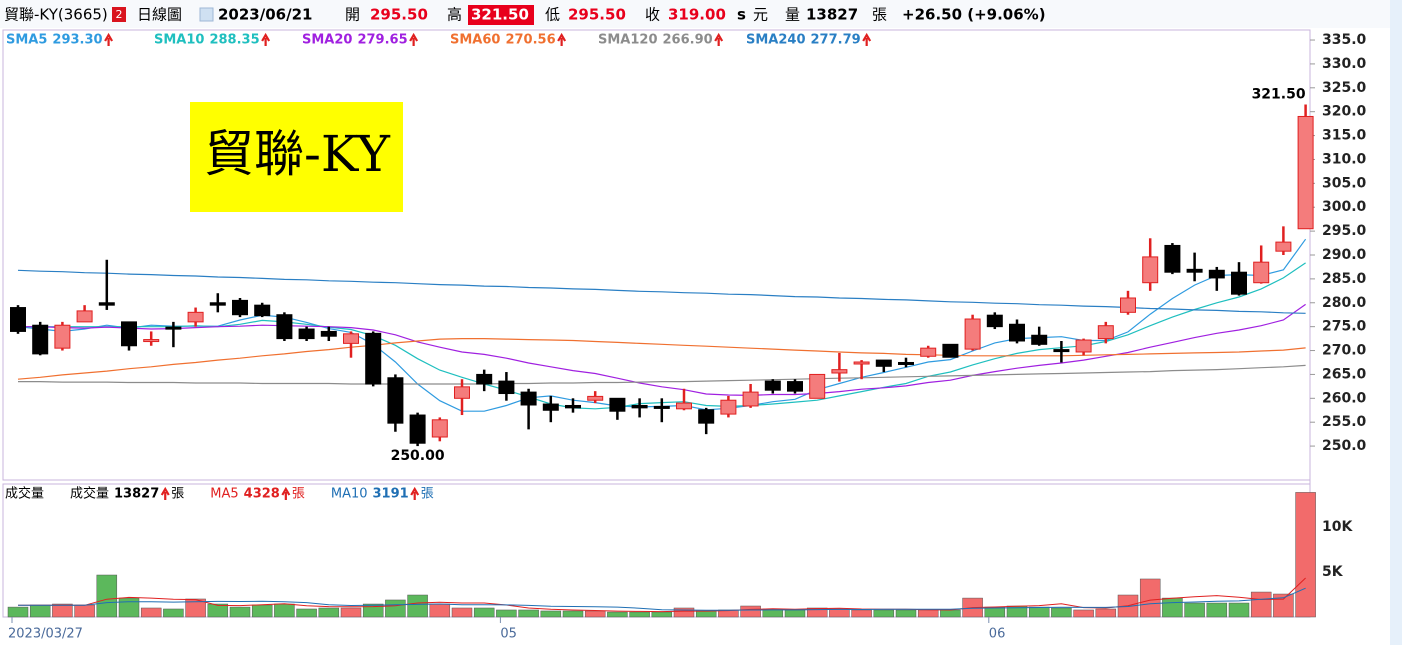  Describe the element at coordinates (1279, 95) in the screenshot. I see `annotation: 321.50` at that location.